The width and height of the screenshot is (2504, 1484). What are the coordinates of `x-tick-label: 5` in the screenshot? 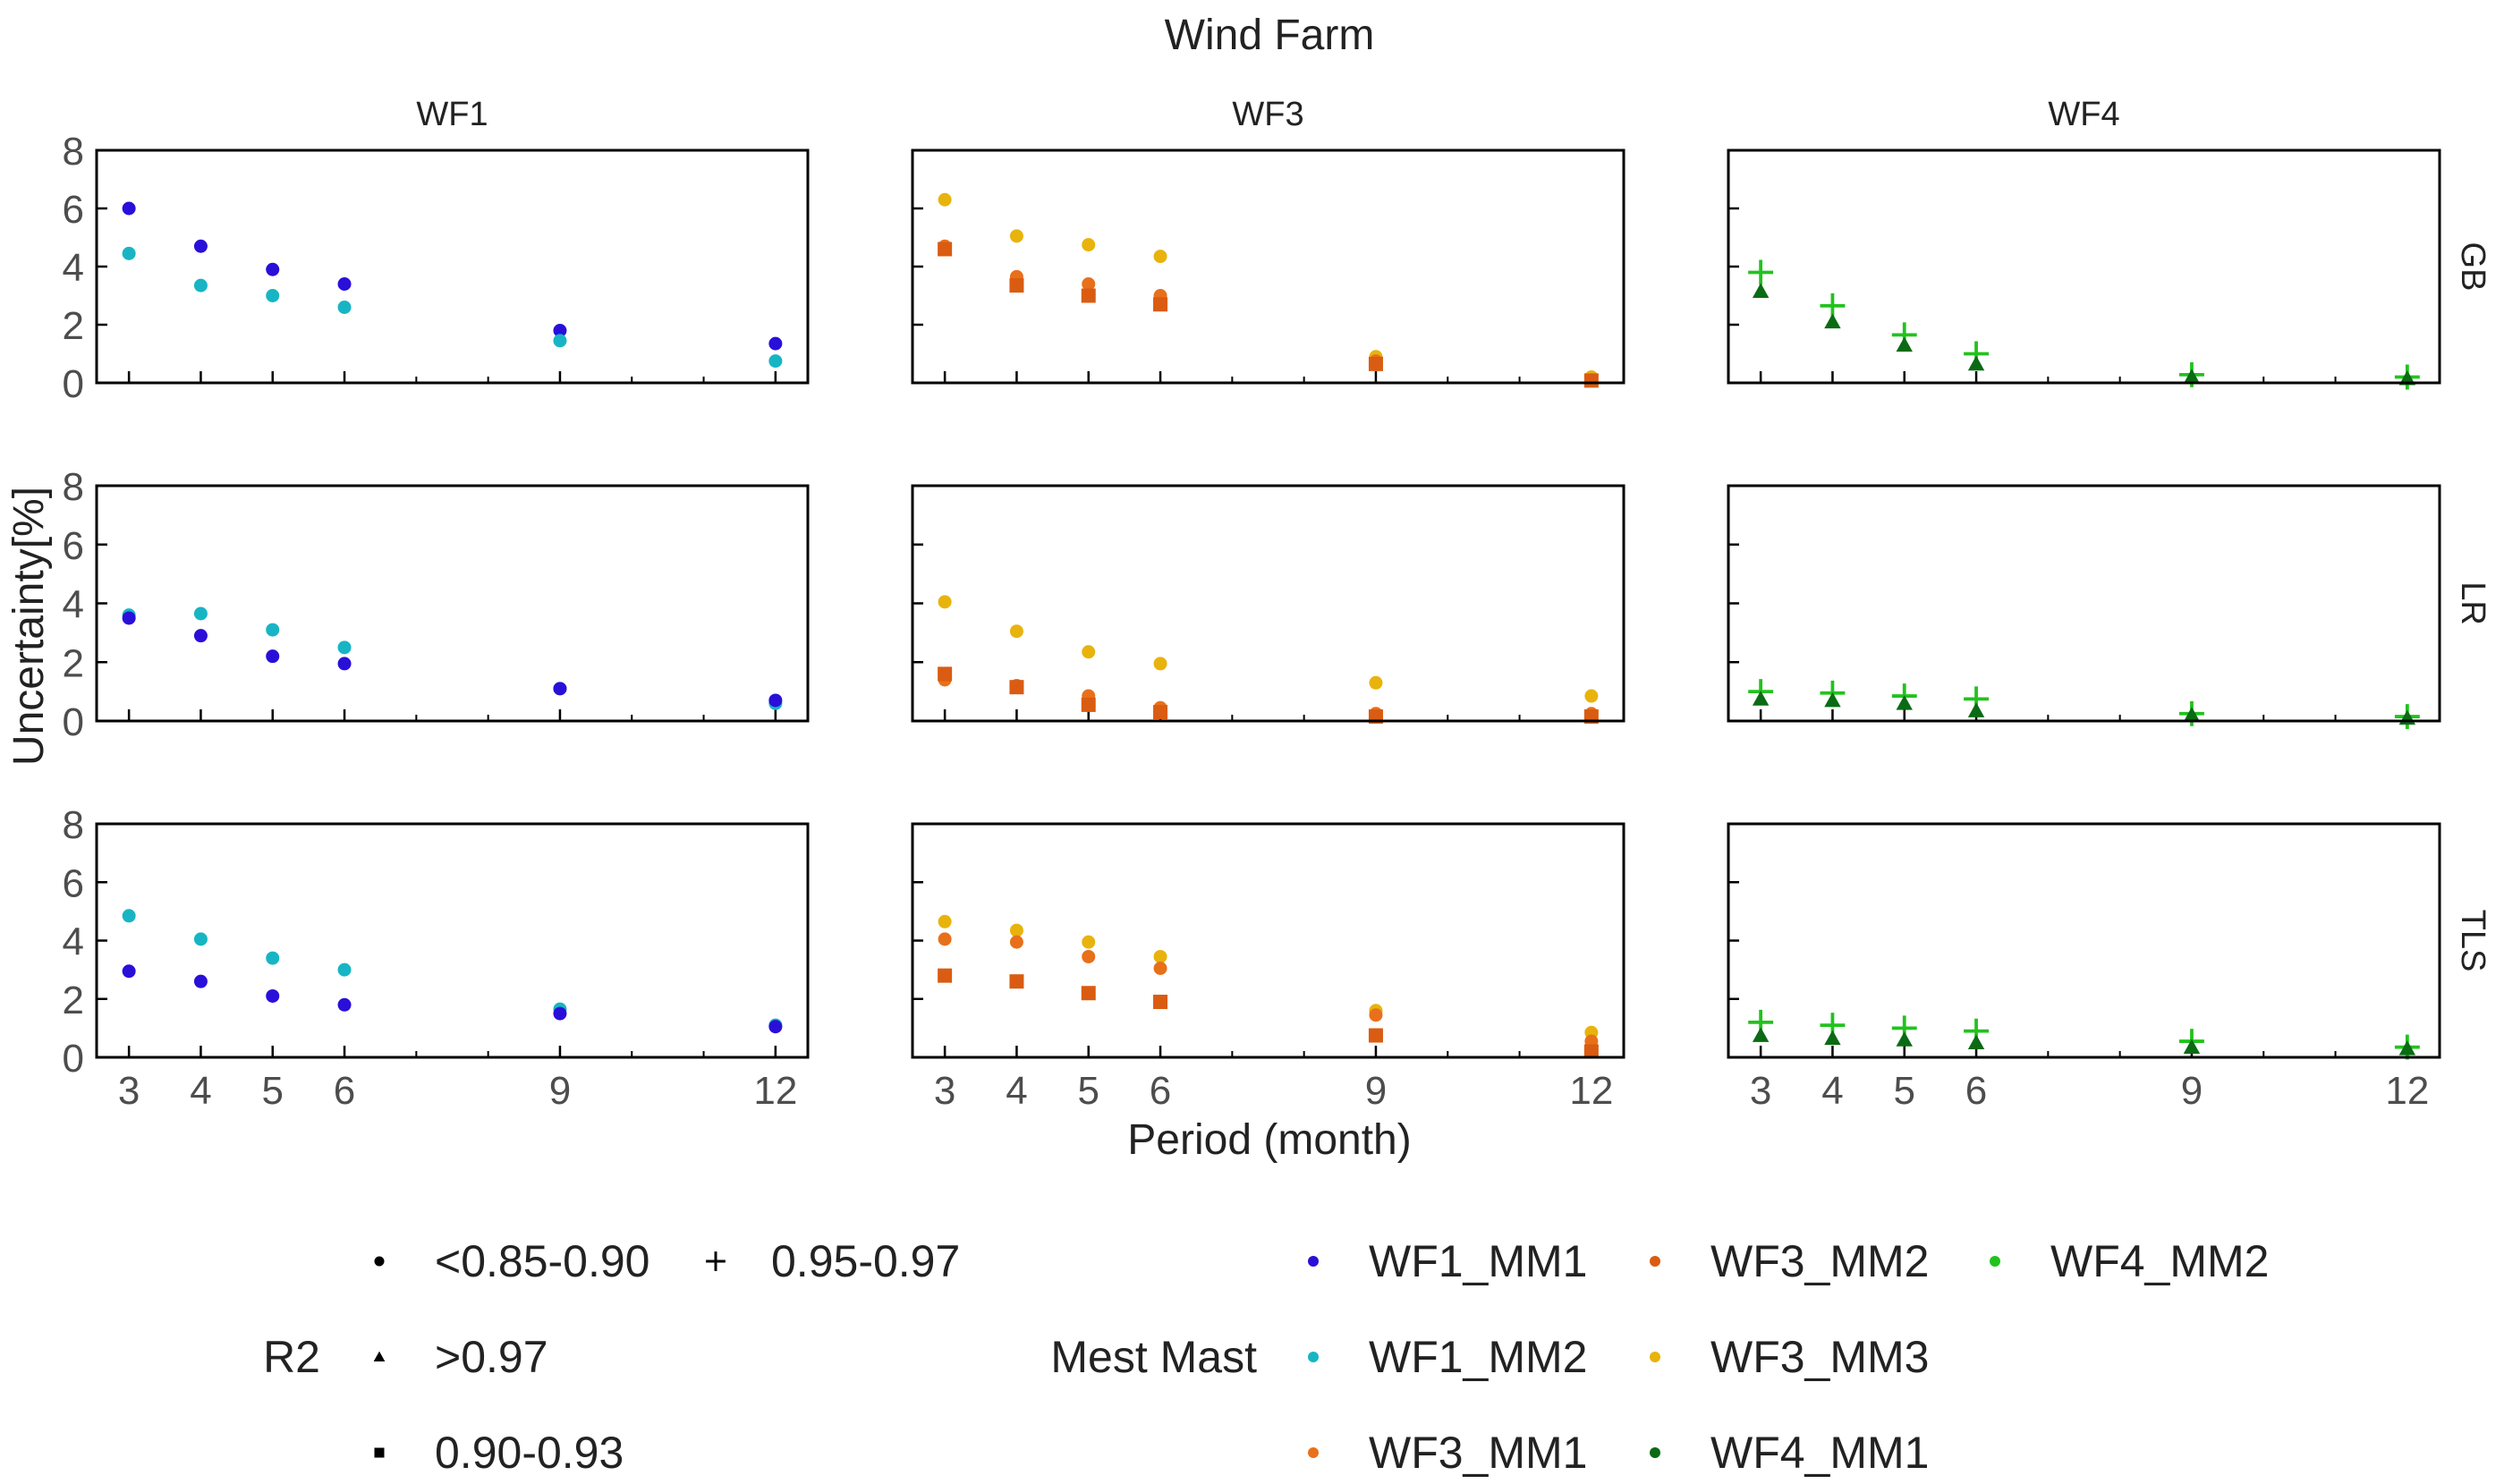 It's located at (1905, 1091).